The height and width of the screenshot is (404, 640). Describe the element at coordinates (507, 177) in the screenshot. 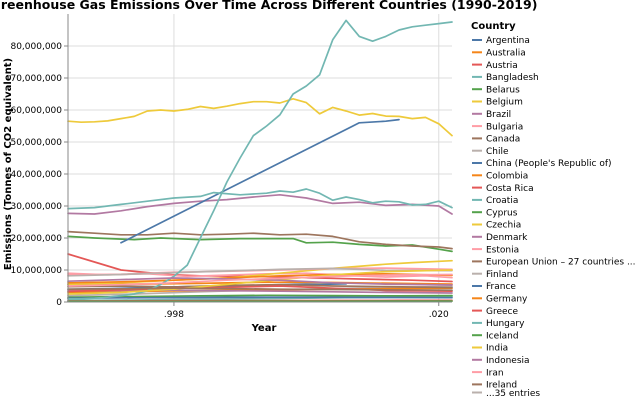

I see `legend-label: Colombia` at that location.